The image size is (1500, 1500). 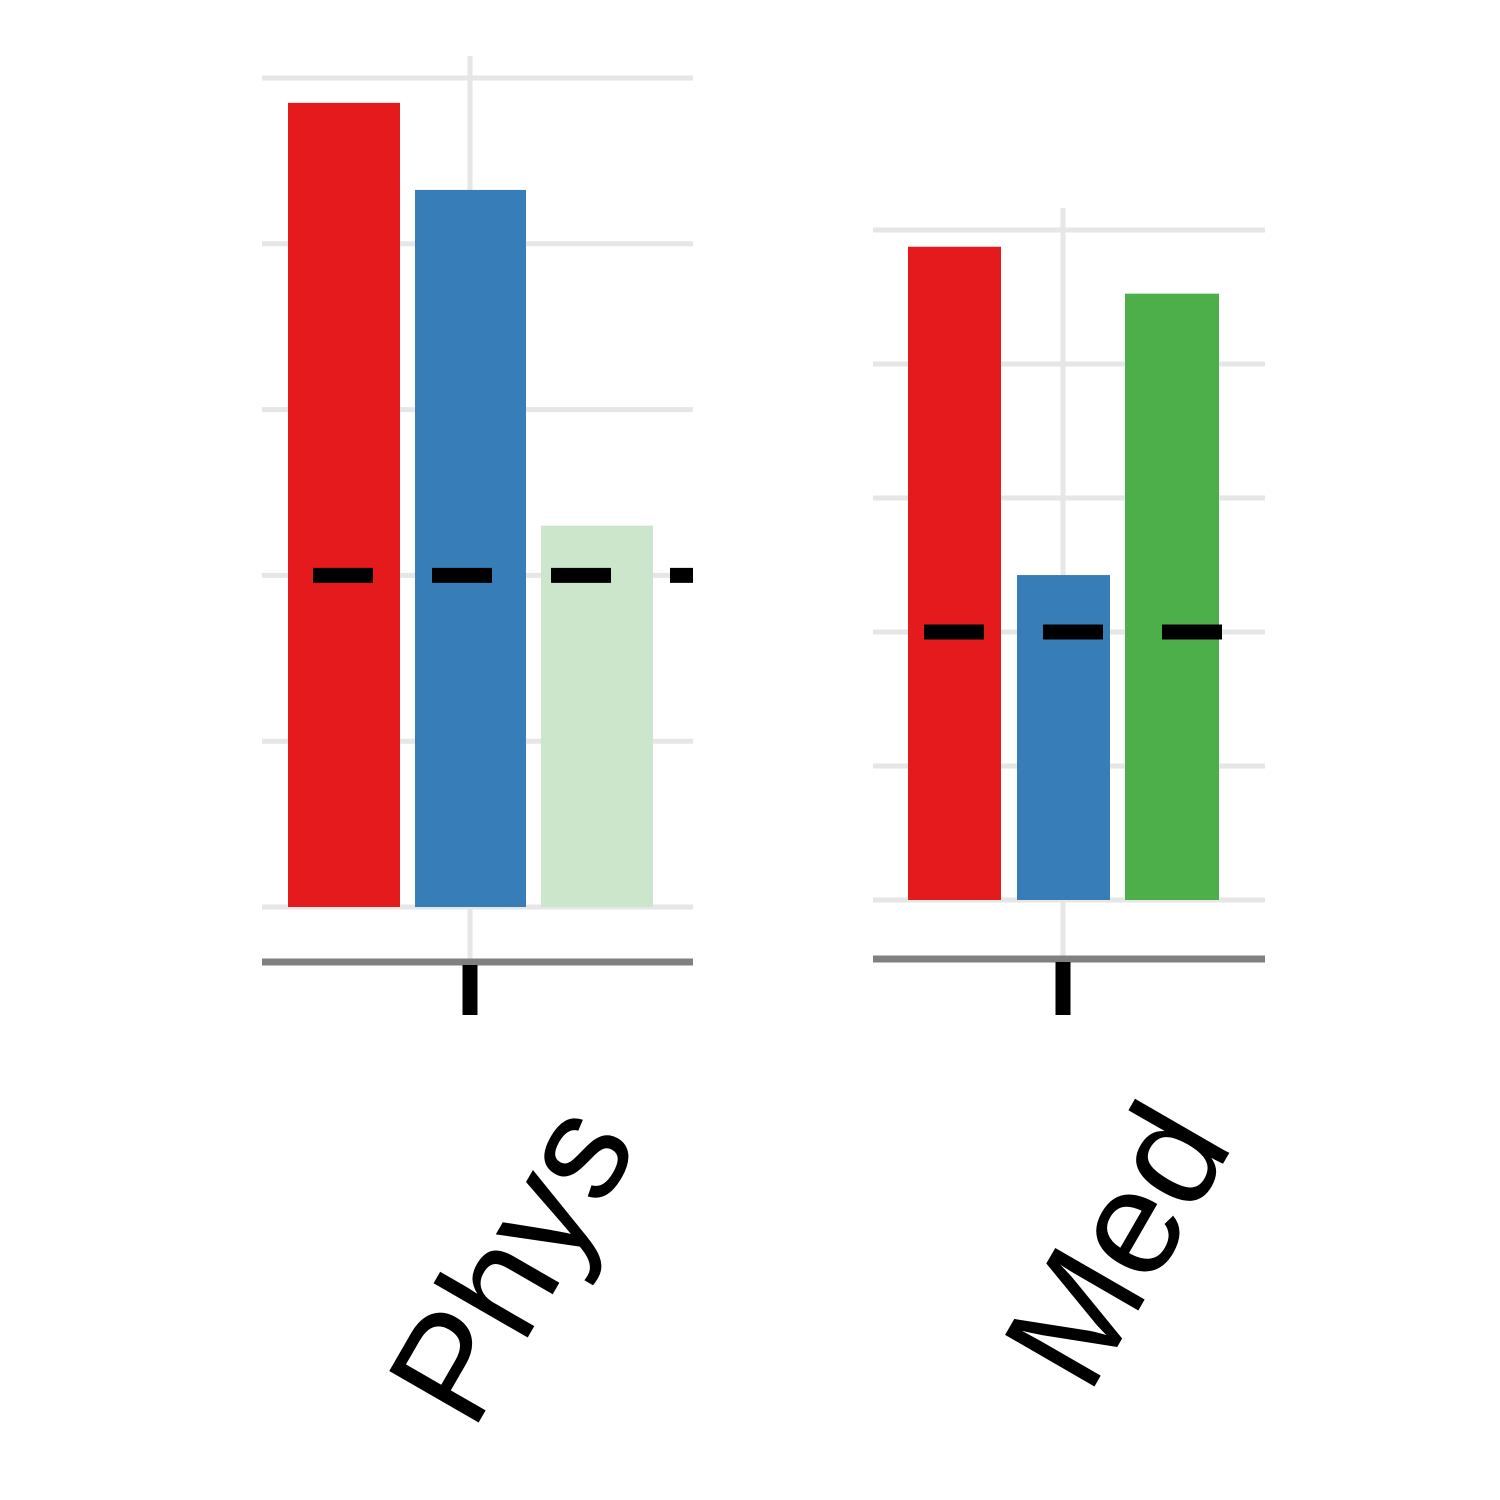 What do you see at coordinates (511, 1262) in the screenshot?
I see `panel-label-phys: Phys` at bounding box center [511, 1262].